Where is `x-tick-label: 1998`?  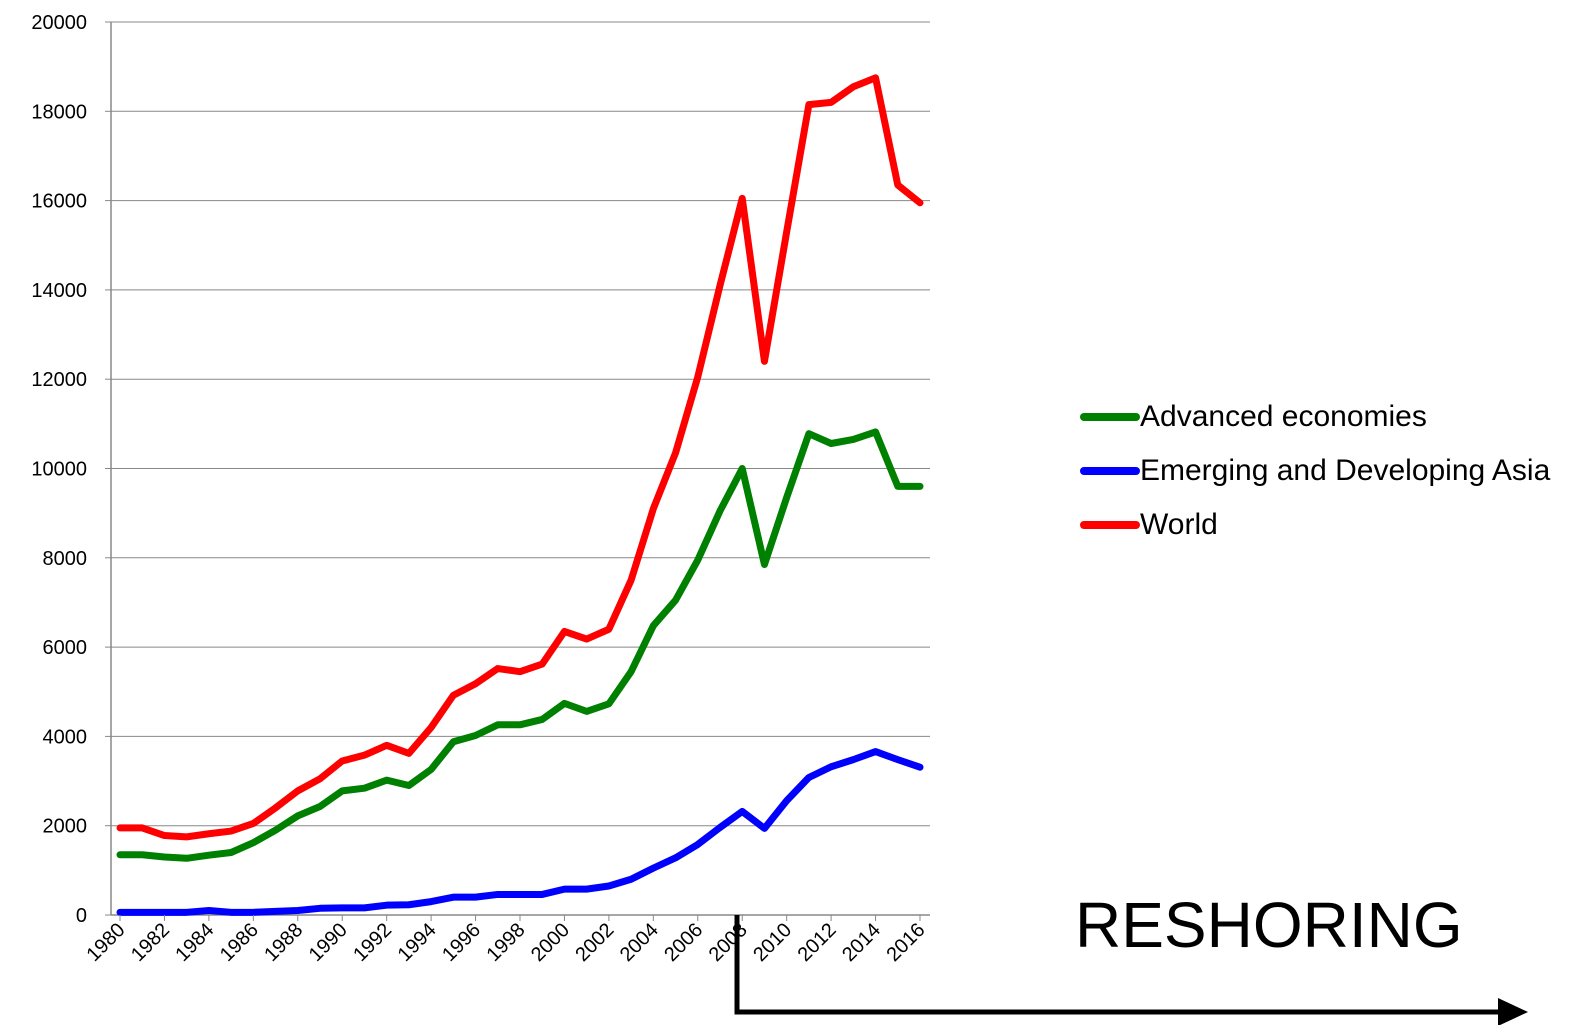
x-tick-label: 1998 is located at coordinates (506, 942).